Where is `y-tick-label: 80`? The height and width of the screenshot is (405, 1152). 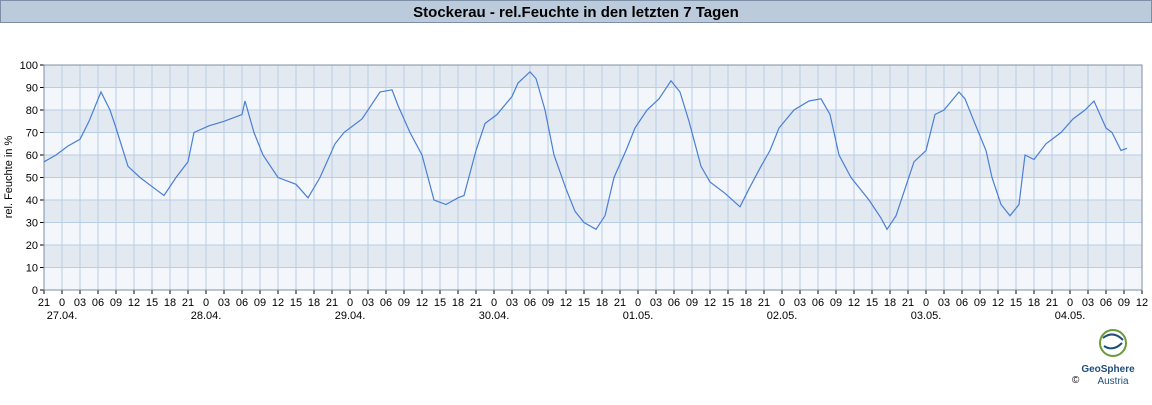 y-tick-label: 80 is located at coordinates (32, 111).